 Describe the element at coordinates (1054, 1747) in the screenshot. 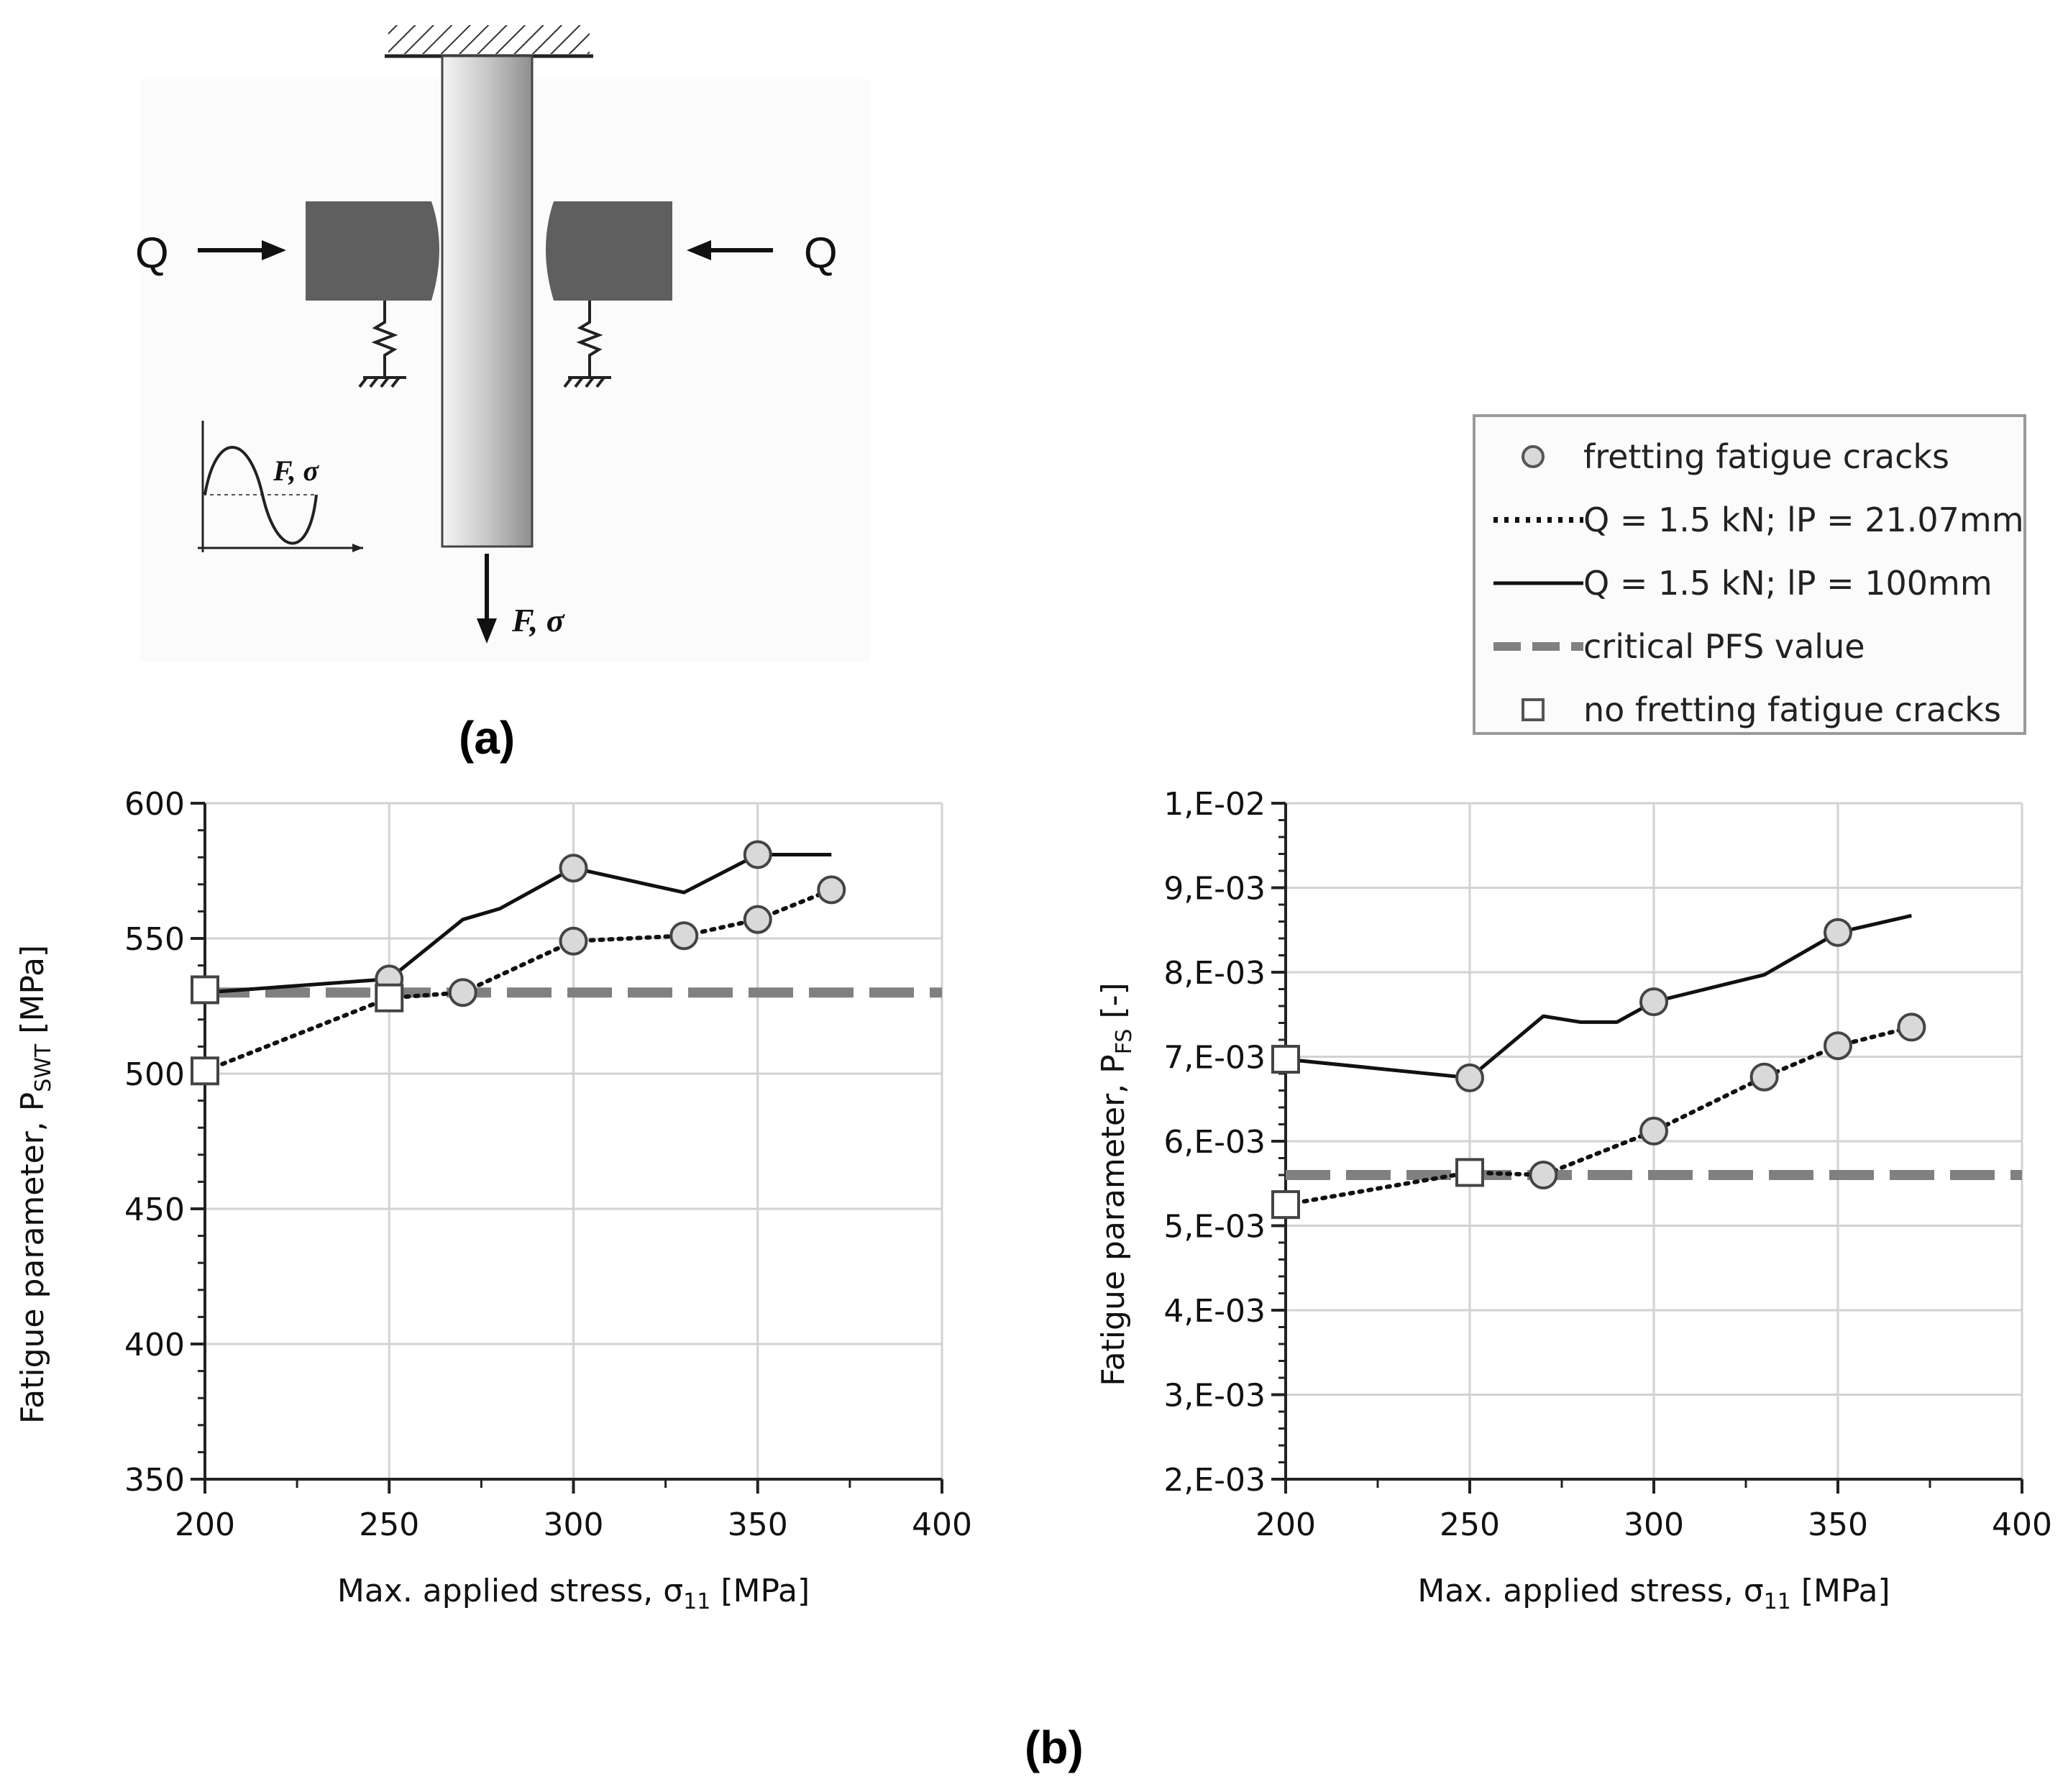

I see `panel-b-label: (b)` at that location.